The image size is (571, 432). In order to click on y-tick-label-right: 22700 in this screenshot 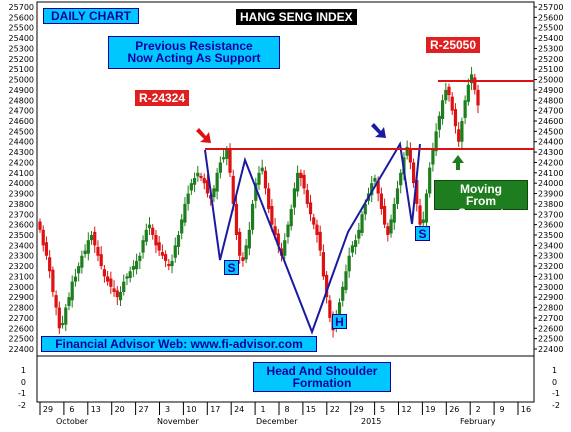, I will do `click(550, 318)`.